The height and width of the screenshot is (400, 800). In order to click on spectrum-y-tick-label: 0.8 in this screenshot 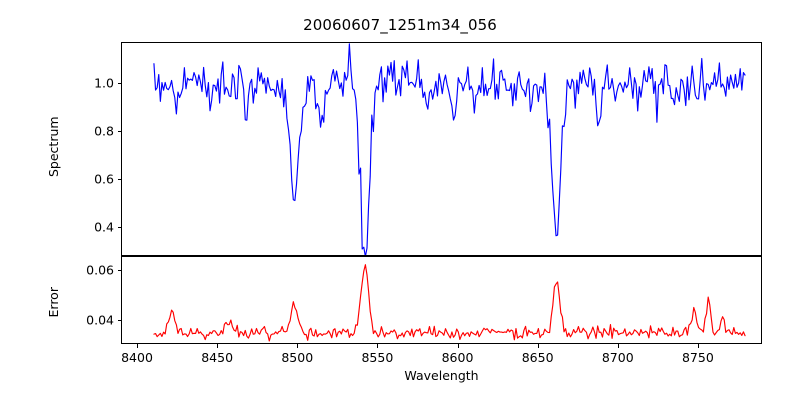, I will do `click(104, 131)`.